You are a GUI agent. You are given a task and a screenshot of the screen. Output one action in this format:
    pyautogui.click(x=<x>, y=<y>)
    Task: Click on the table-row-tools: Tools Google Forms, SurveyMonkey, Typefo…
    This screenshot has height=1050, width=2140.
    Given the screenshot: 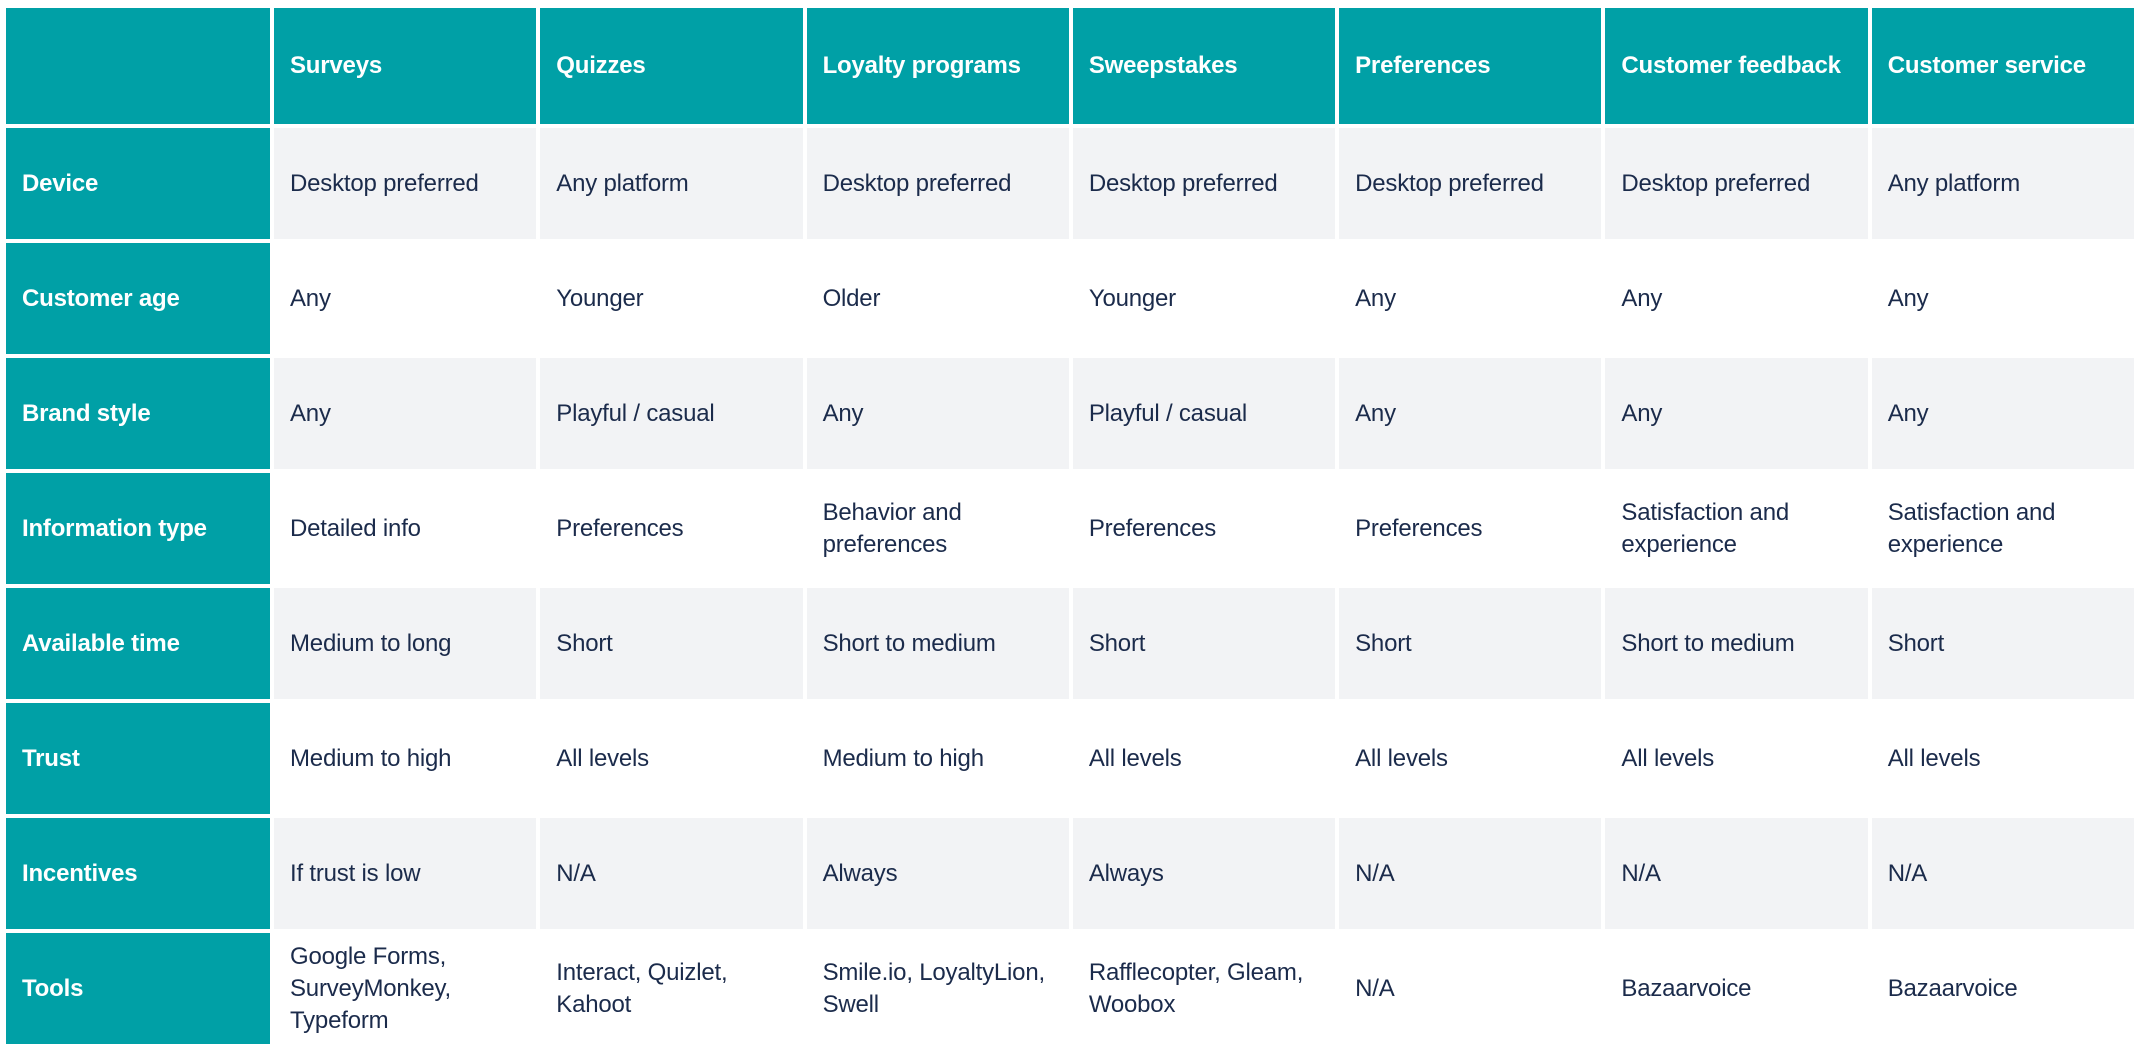 What is the action you would take?
    pyautogui.click(x=1070, y=988)
    